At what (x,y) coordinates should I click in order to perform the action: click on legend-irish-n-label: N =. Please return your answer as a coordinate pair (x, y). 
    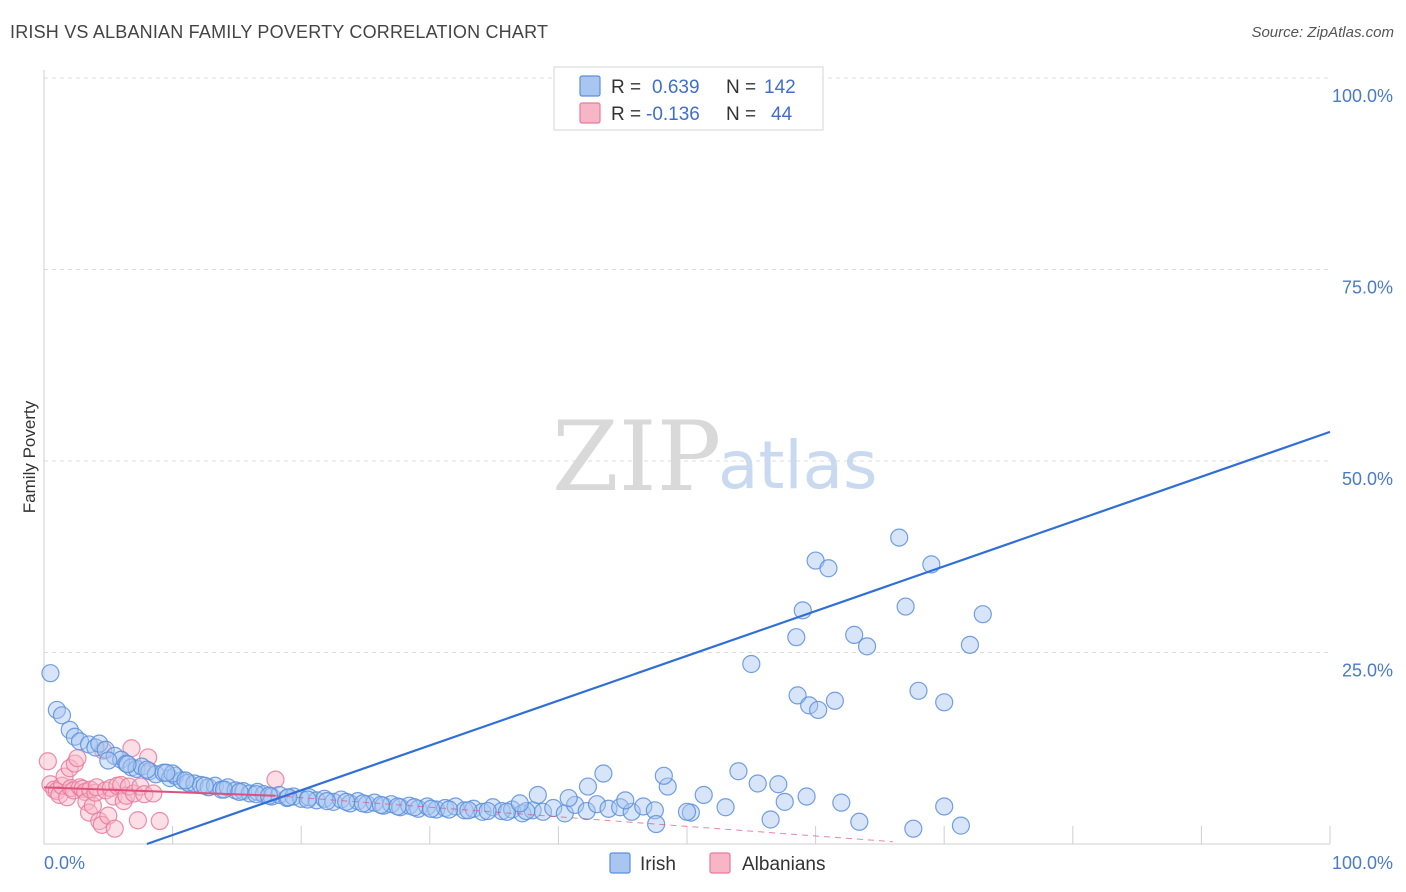
    Looking at the image, I should click on (741, 87).